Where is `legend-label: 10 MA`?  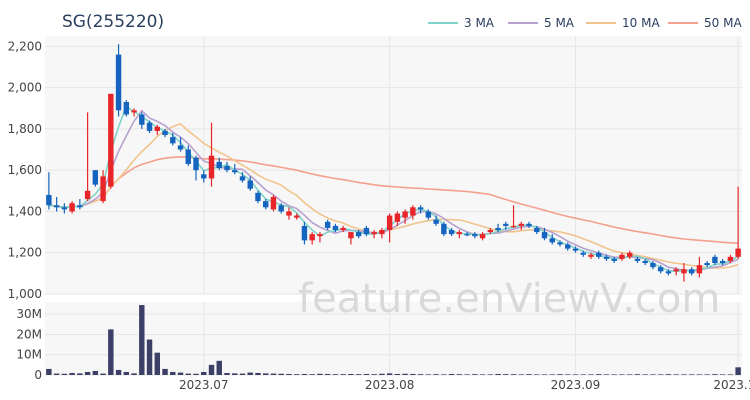 legend-label: 10 MA is located at coordinates (641, 23).